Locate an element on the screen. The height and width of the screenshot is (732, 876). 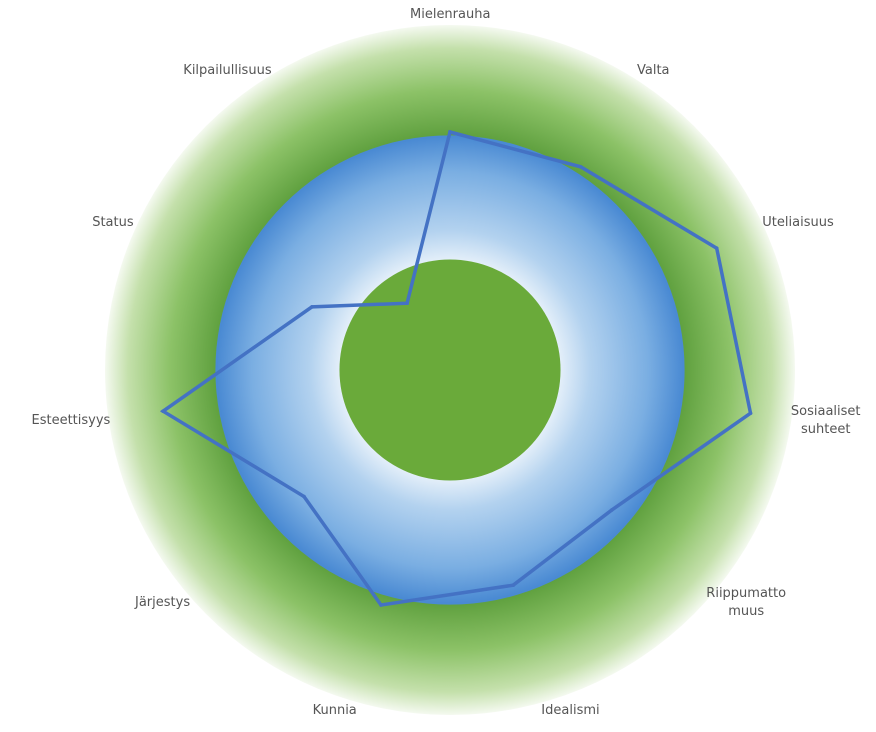
axis-label-5: Idealismi is located at coordinates (570, 711).